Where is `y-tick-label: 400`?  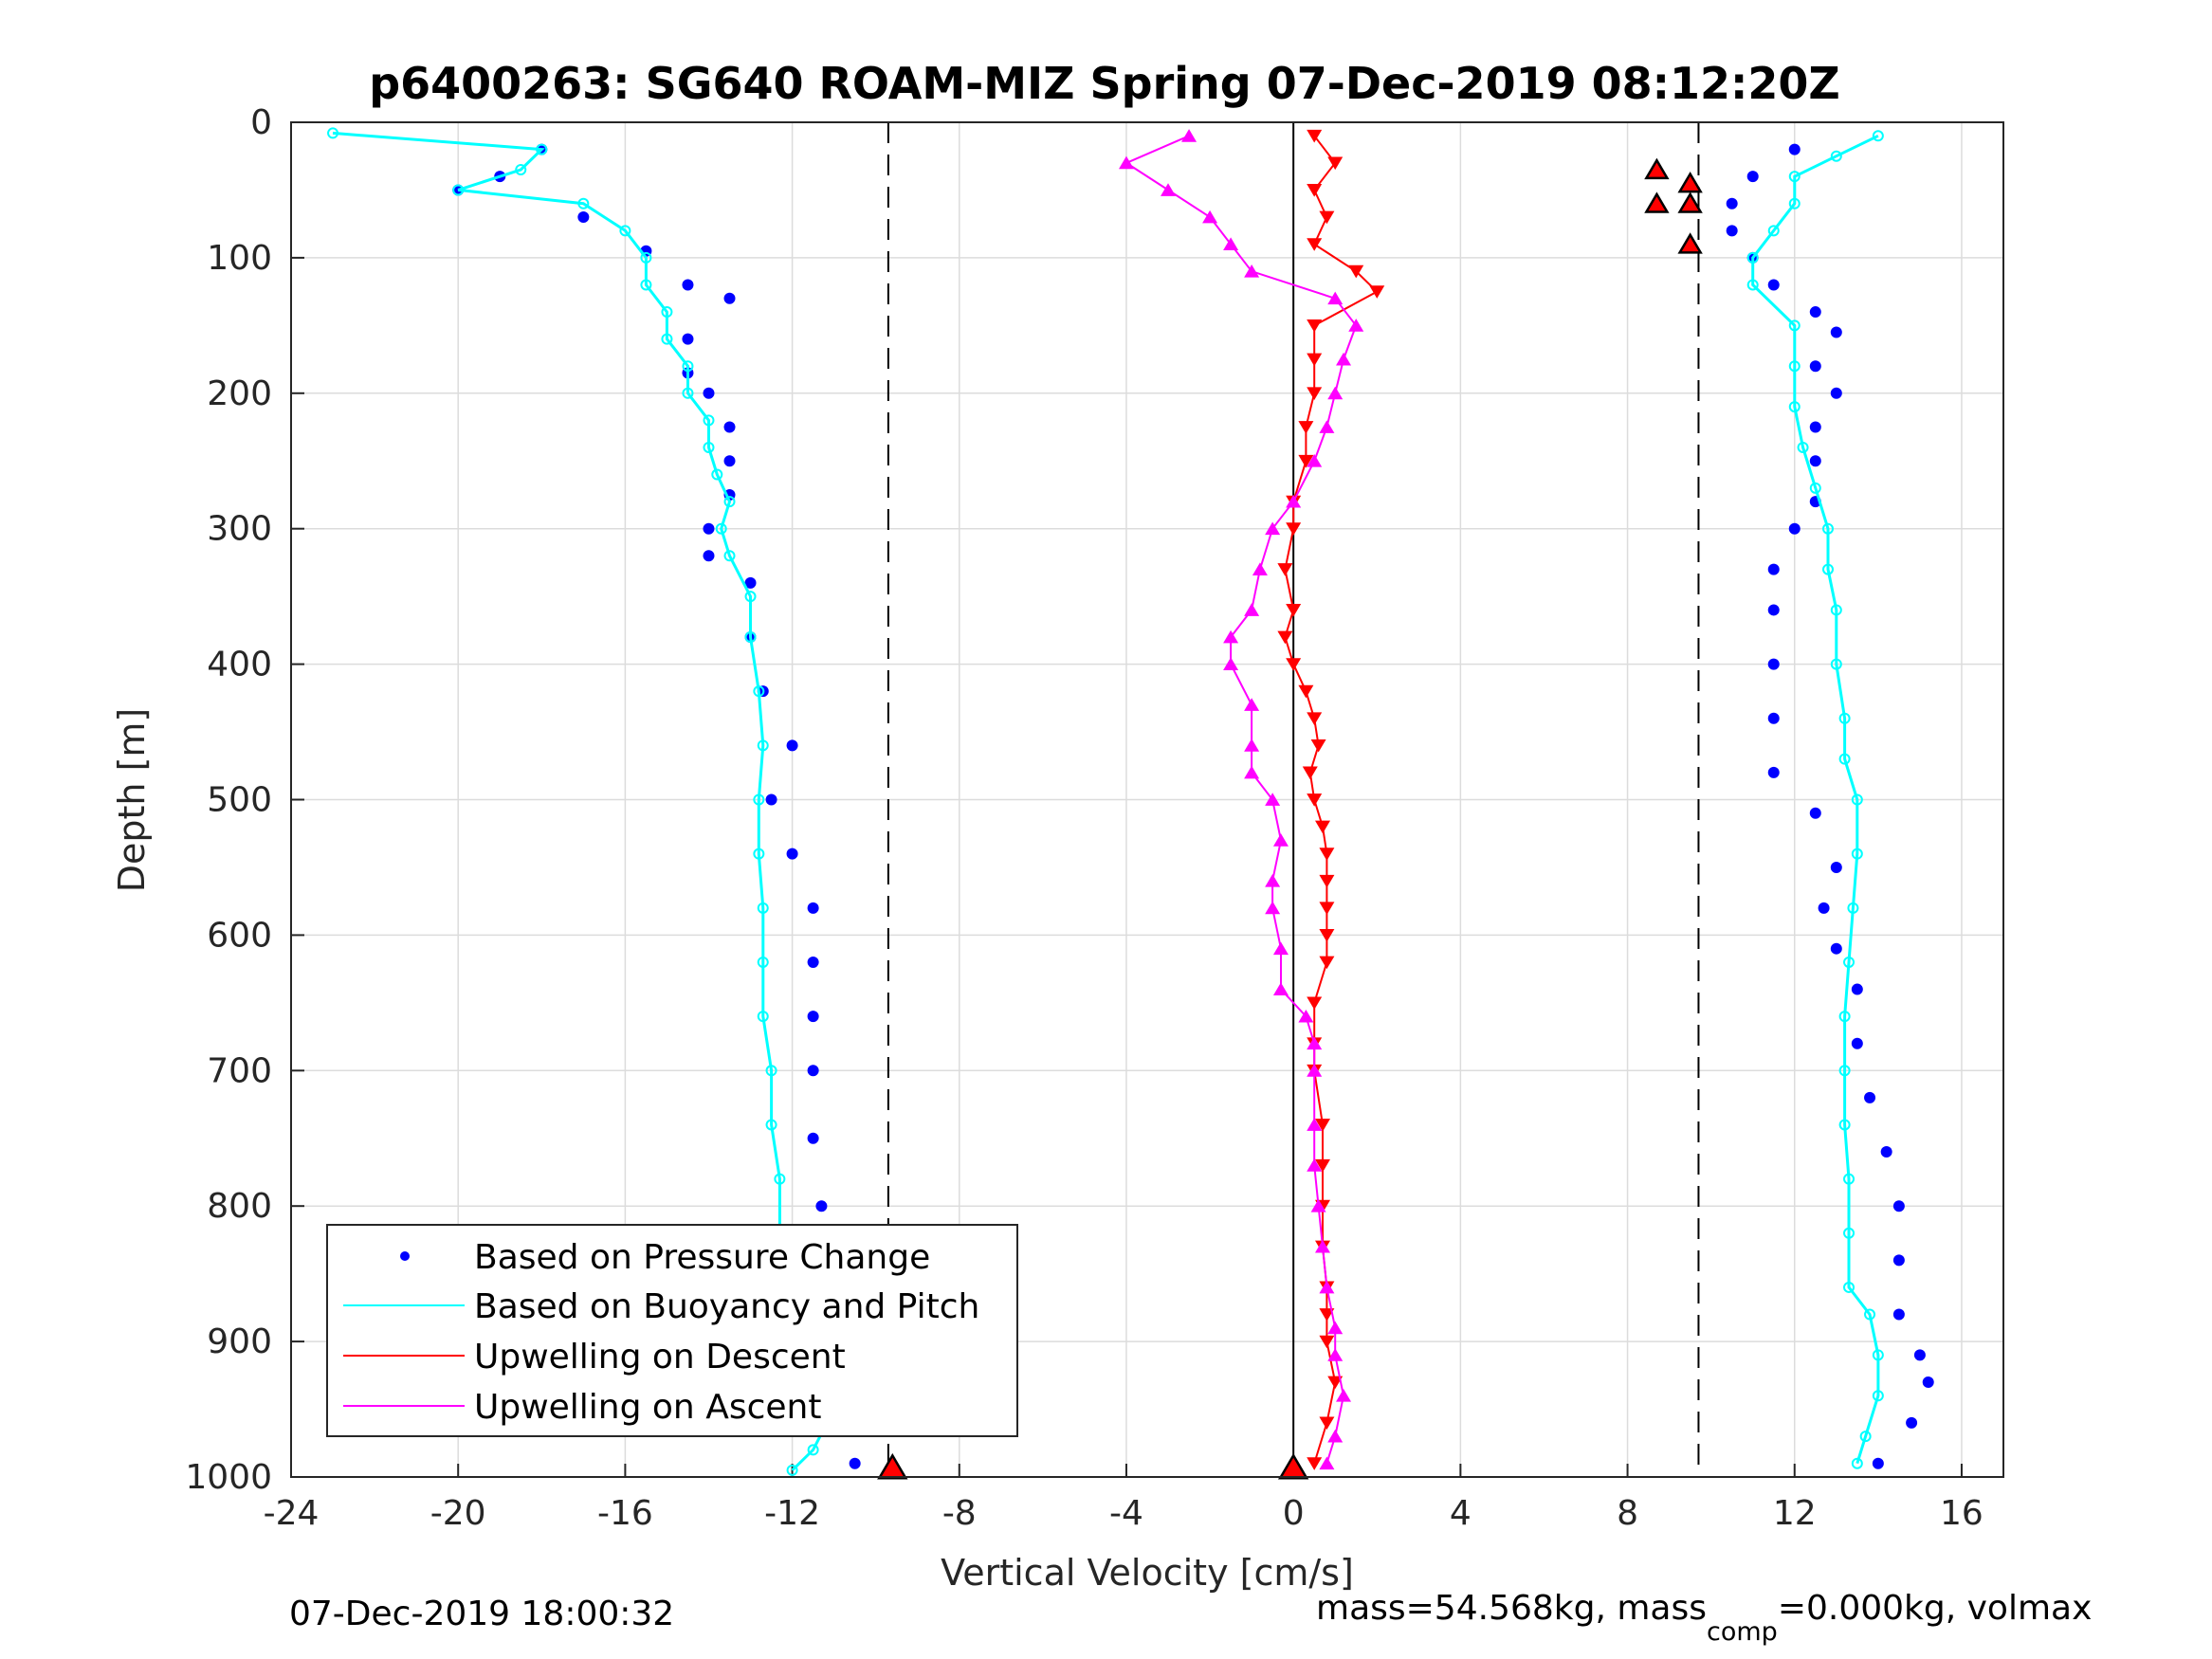
y-tick-label: 400 is located at coordinates (239, 665).